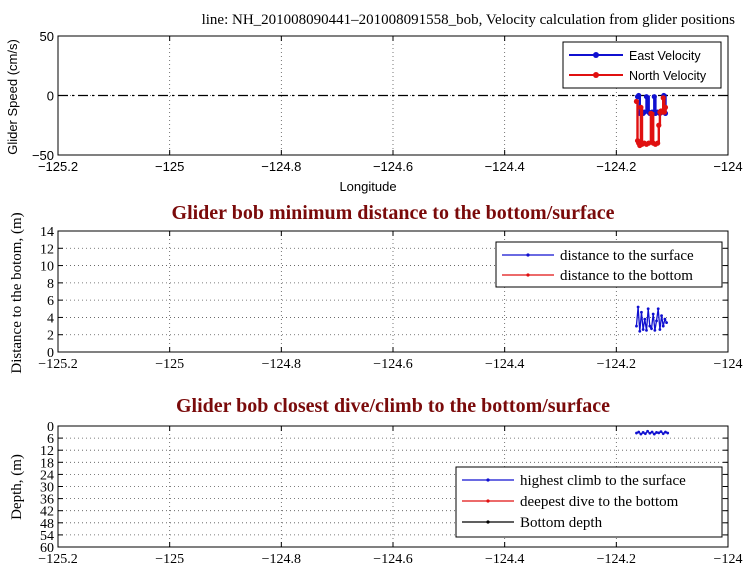  I want to click on y-tick-label: 42, so click(47, 512).